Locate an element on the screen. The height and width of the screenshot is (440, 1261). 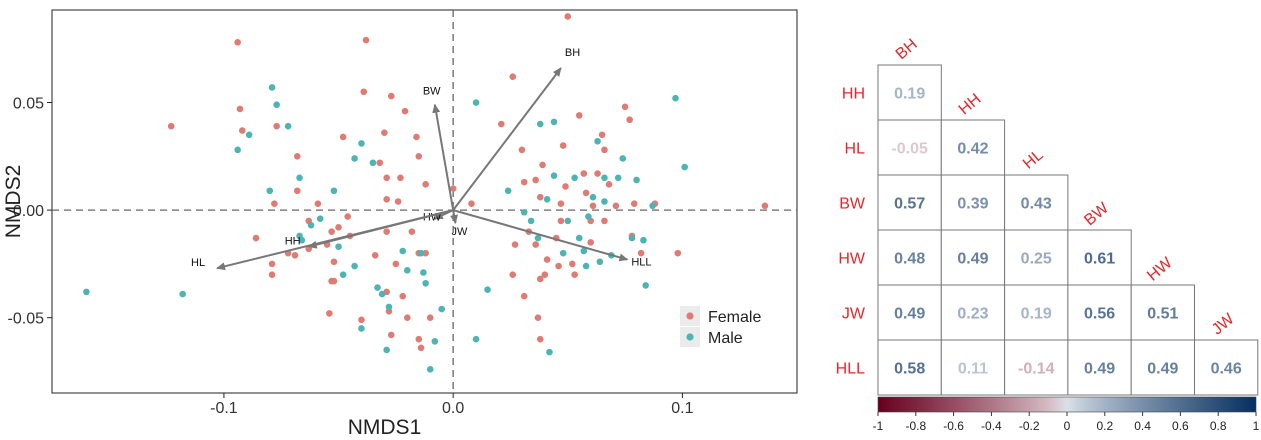
y-tick-label: 0.05 is located at coordinates (28, 104).